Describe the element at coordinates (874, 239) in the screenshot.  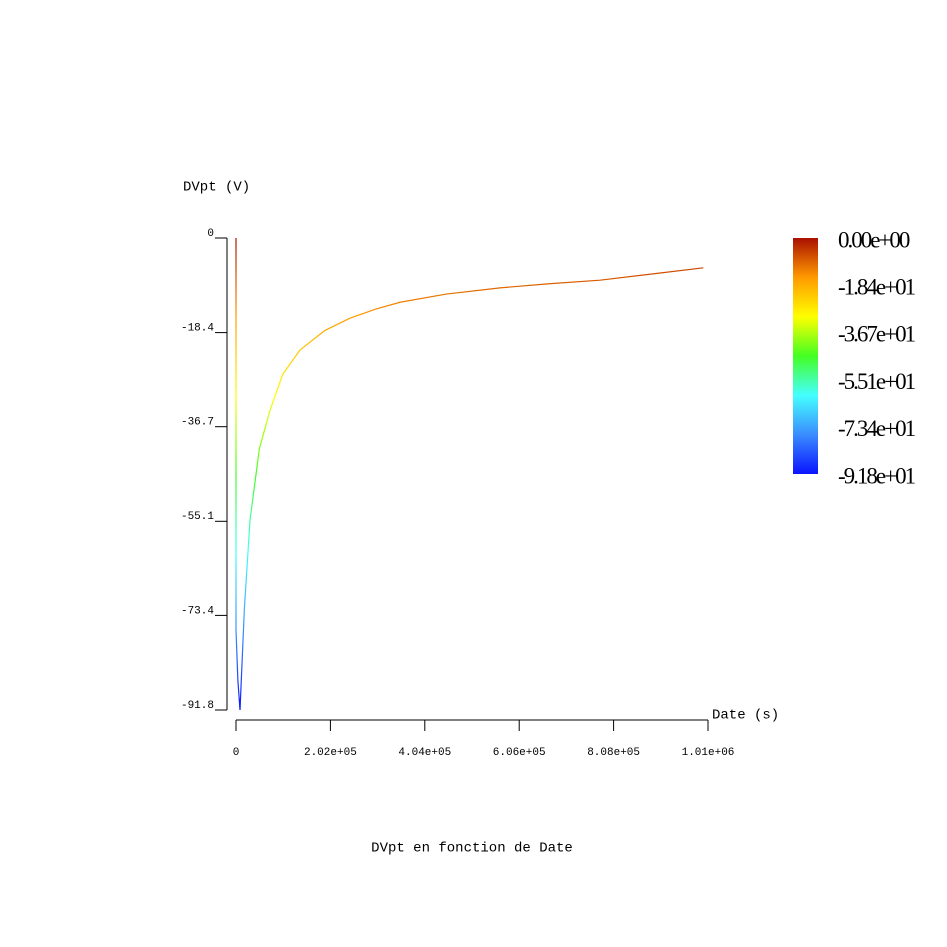
I see `colorbar-tick-label: 0.00e+00` at that location.